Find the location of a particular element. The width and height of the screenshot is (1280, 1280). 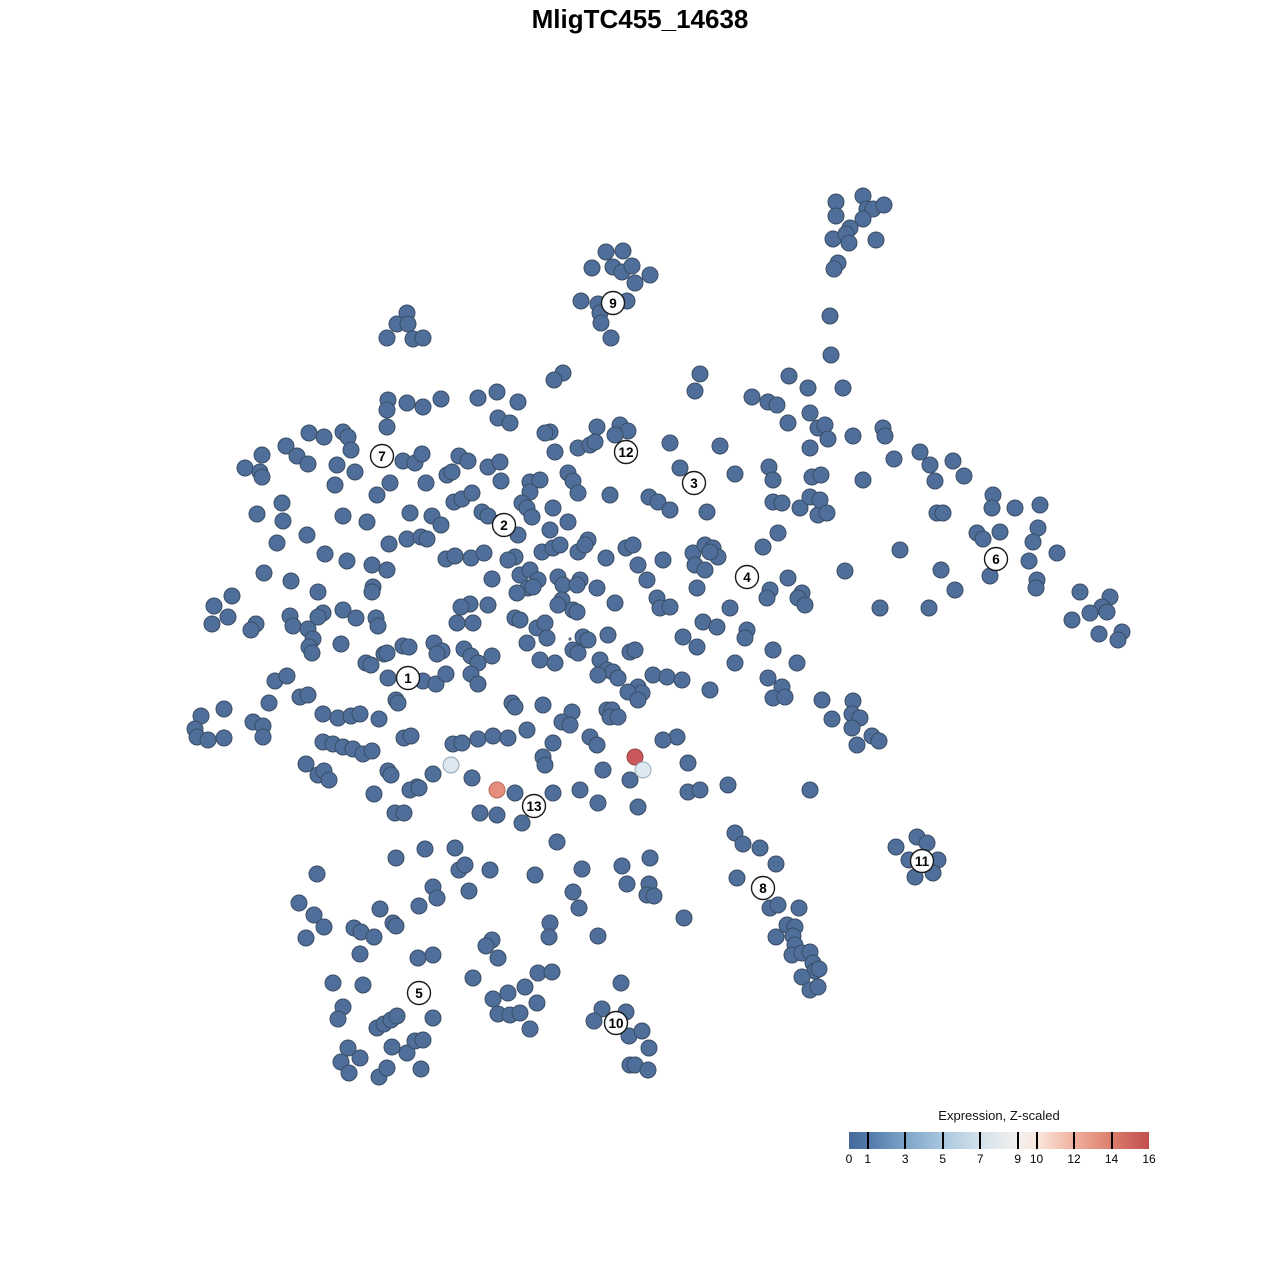

legend-tick-label: 16 is located at coordinates (1149, 1159).